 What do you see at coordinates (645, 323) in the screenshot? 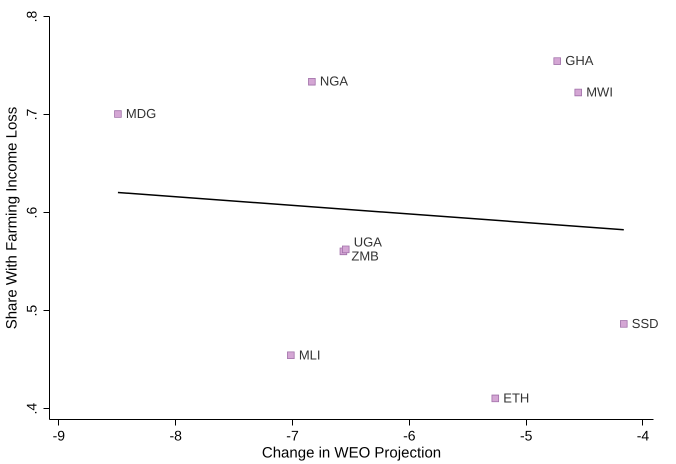
I see `annotation: SSD` at bounding box center [645, 323].